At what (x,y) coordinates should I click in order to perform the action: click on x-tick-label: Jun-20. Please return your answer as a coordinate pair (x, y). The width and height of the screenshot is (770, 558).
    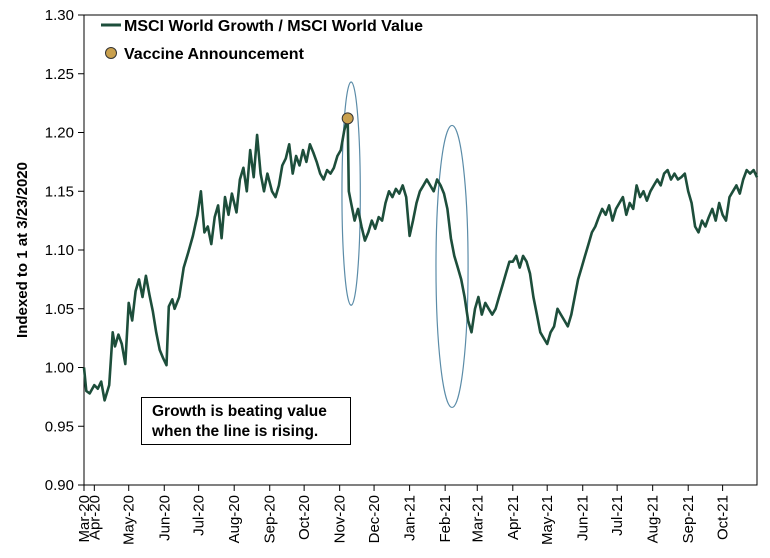
    Looking at the image, I should click on (164, 518).